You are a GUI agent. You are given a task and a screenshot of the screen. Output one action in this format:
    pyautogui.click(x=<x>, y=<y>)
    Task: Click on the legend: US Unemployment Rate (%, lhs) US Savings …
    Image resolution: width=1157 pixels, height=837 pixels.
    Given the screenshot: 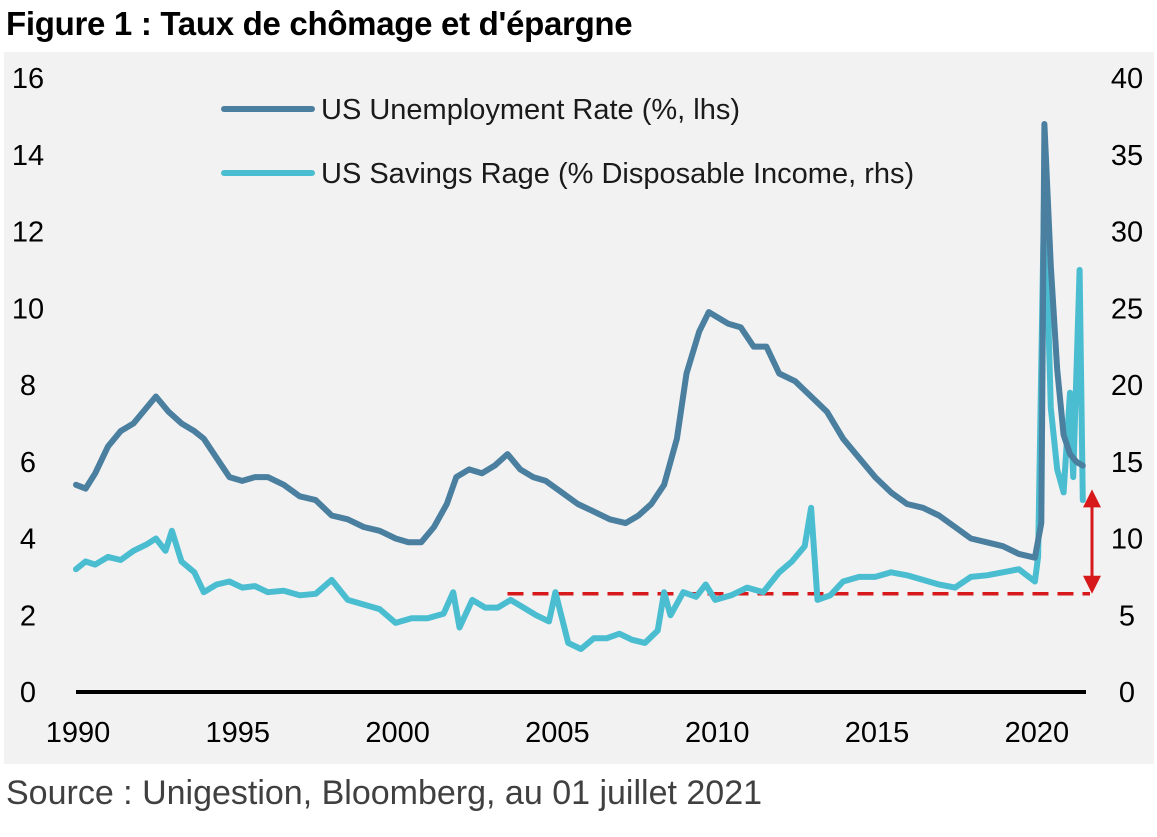 What is the action you would take?
    pyautogui.click(x=567, y=142)
    